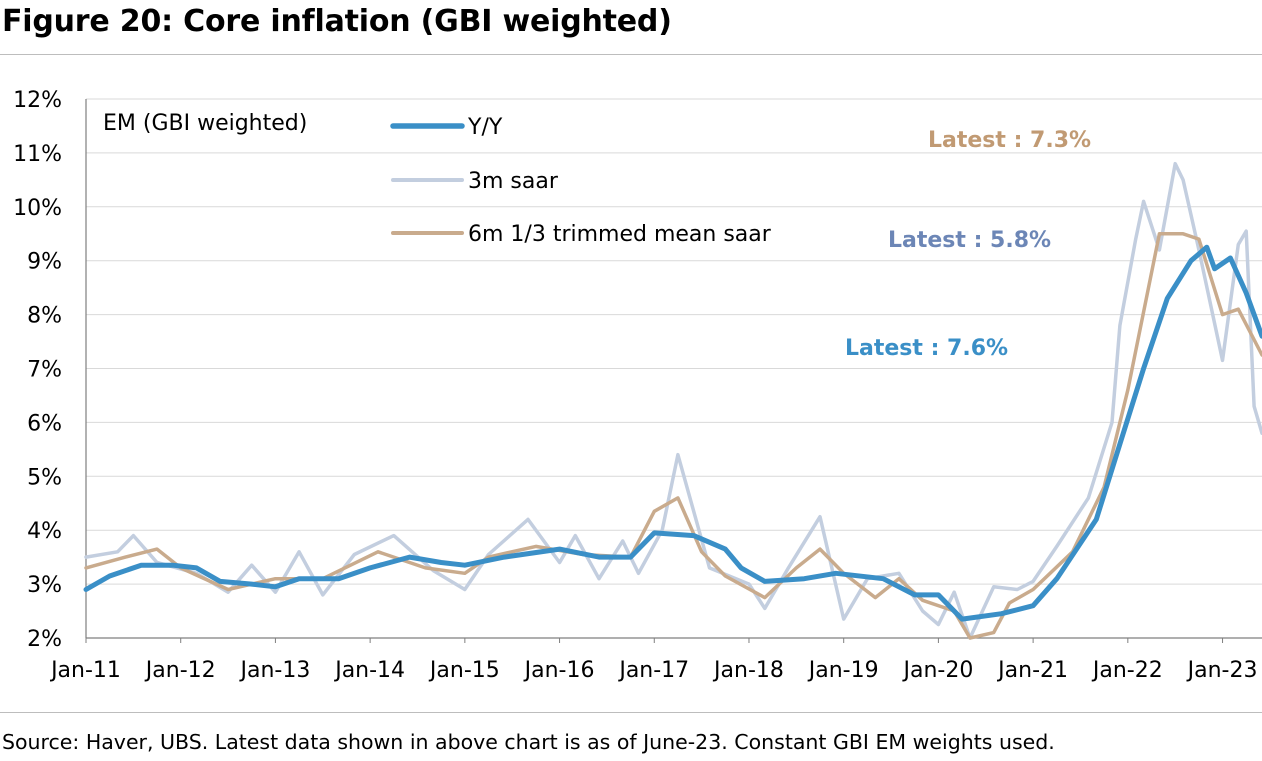 The image size is (1262, 761). I want to click on latest-annotation: Latest : 7.6%, so click(926, 348).